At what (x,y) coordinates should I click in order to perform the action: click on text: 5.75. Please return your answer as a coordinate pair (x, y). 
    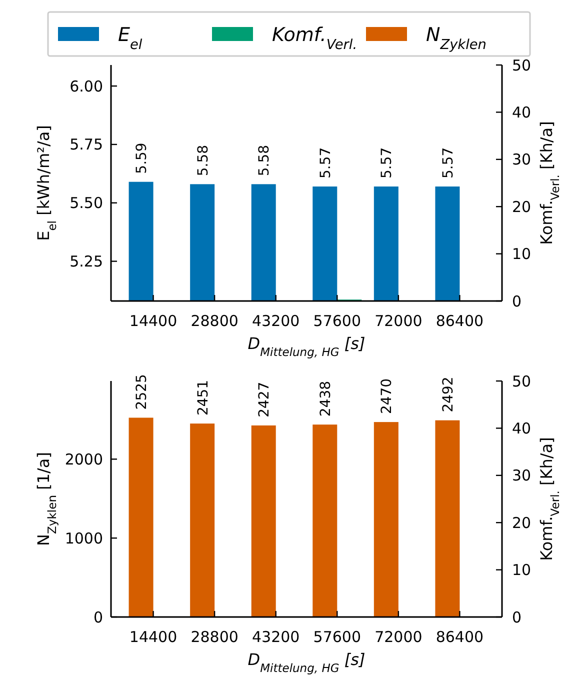
    Looking at the image, I should click on (86, 145).